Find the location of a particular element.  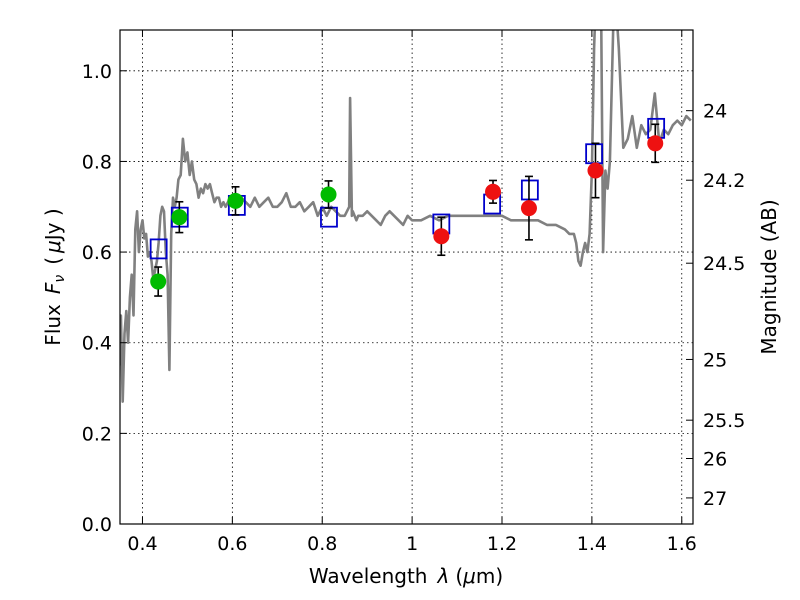

x-tick-label: 1 is located at coordinates (412, 544).